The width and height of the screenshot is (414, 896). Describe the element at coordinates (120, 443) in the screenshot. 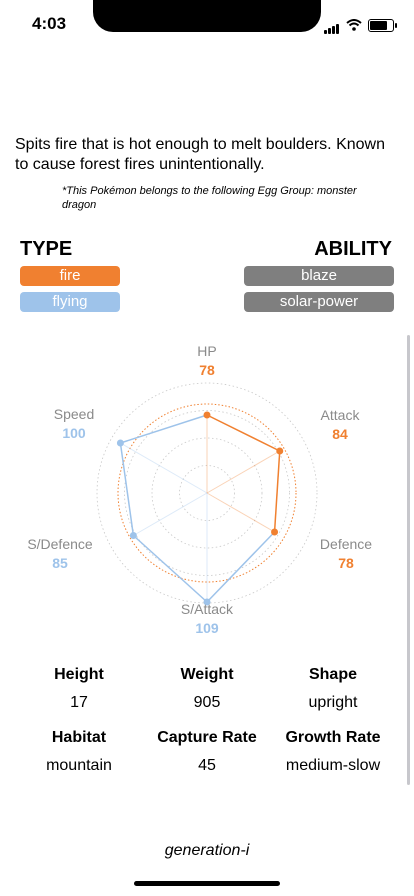

I see `point-speed` at that location.